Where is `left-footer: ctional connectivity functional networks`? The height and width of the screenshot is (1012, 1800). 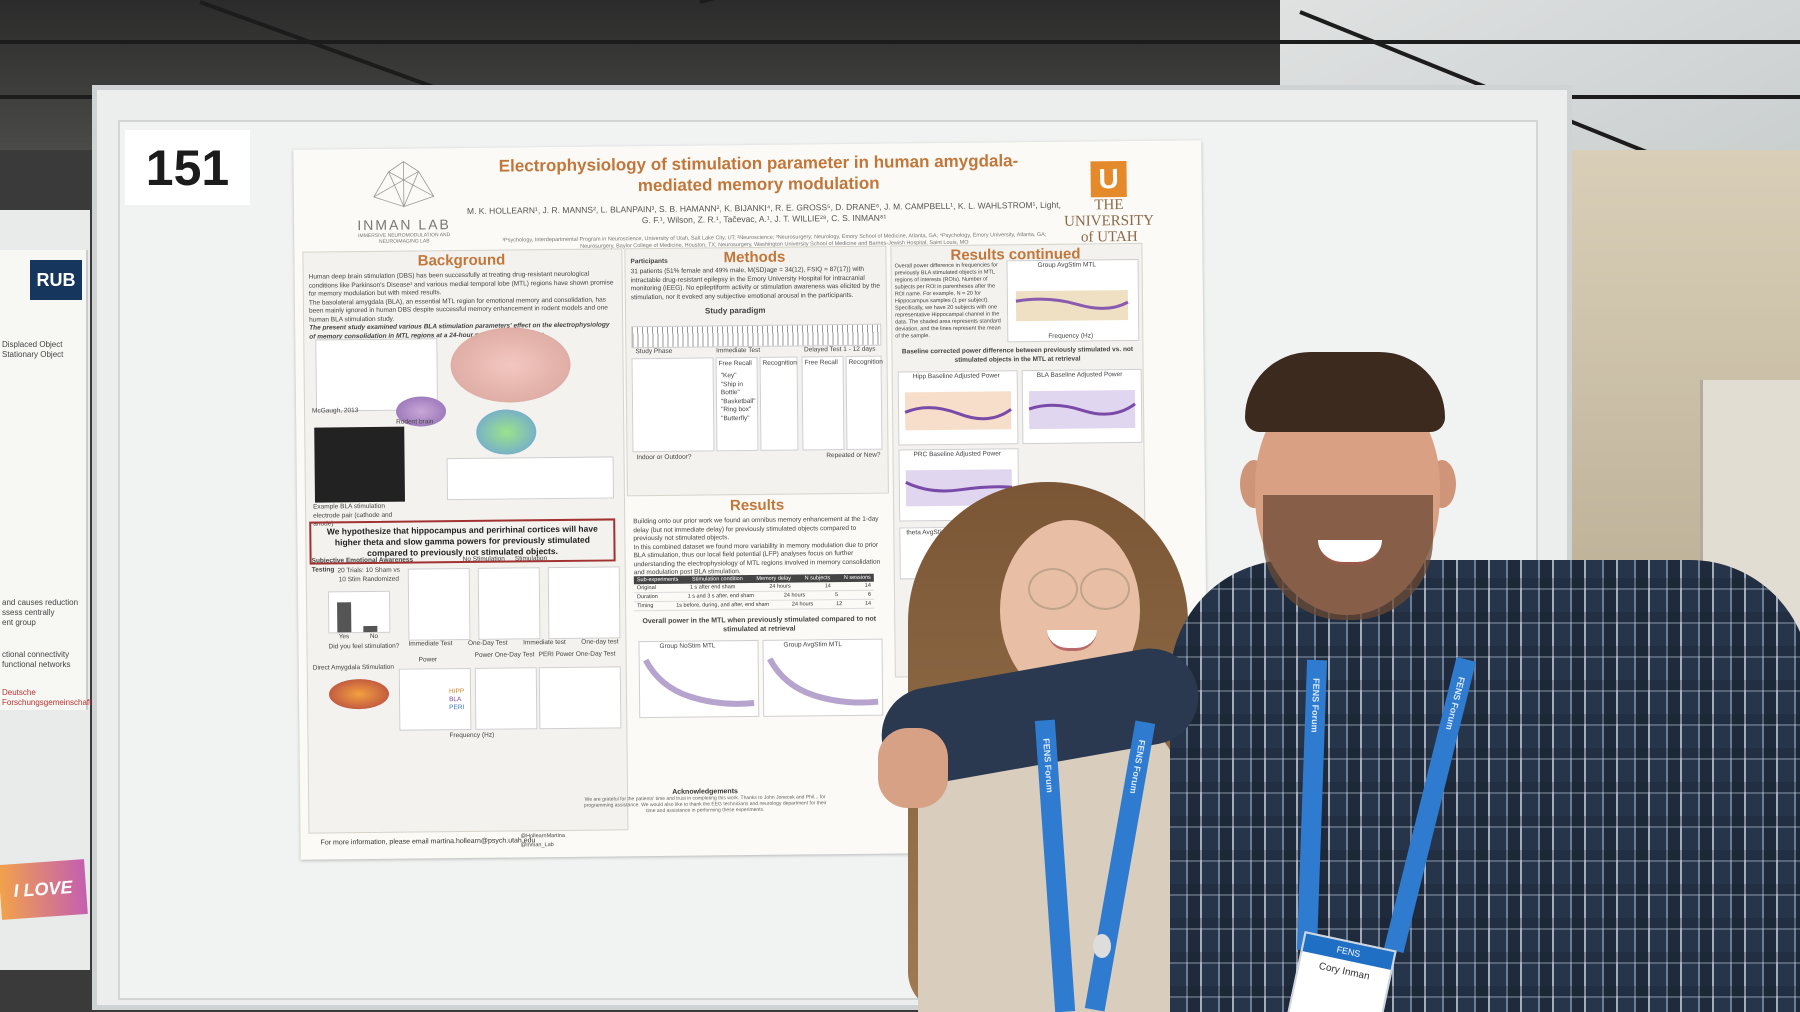 left-footer: ctional connectivity functional networks is located at coordinates (36, 659).